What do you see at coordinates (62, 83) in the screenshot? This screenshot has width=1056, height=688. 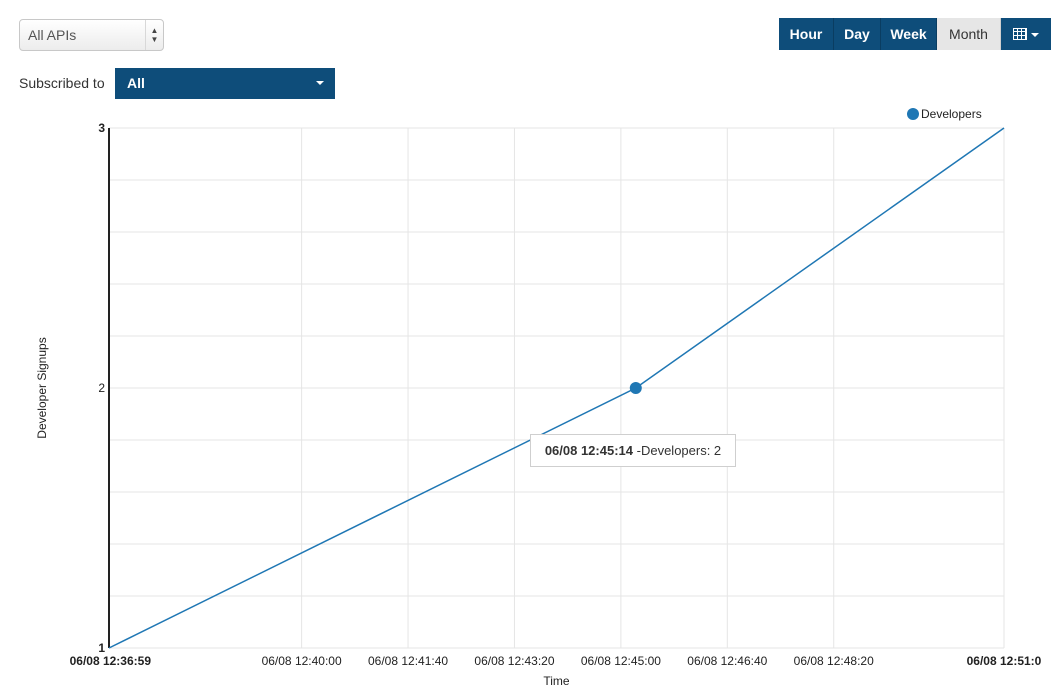 I see `subscribed-to-label: Subscribed to` at bounding box center [62, 83].